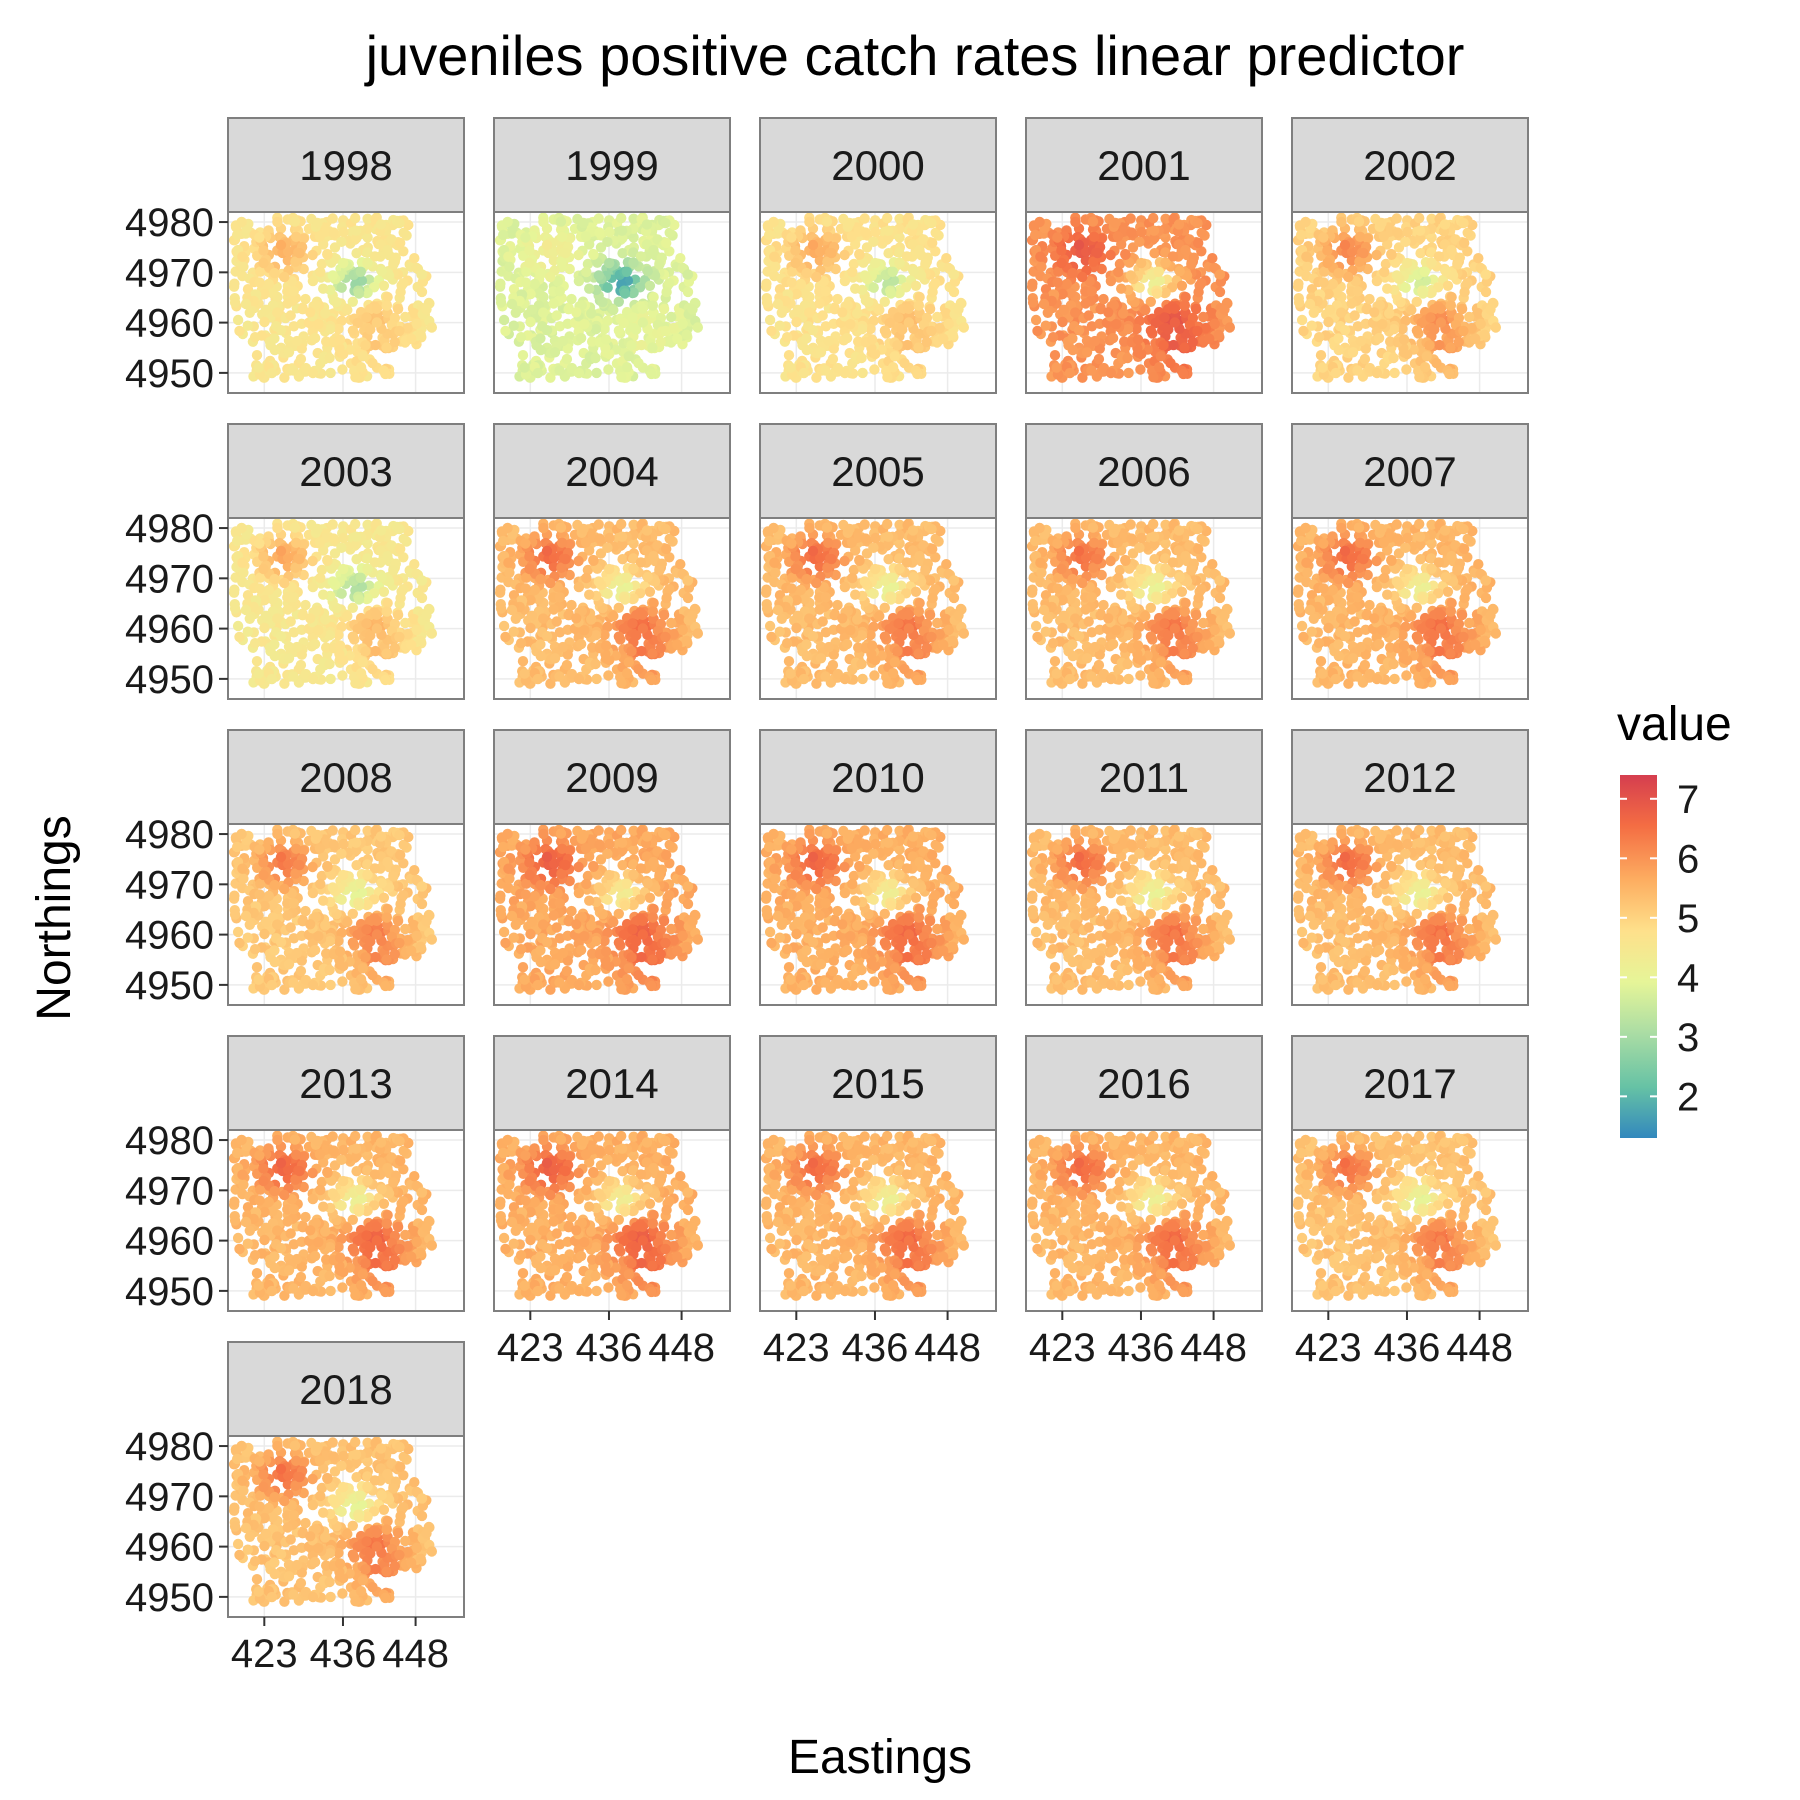  I want to click on facet-2001: 2001, so click(1144, 255).